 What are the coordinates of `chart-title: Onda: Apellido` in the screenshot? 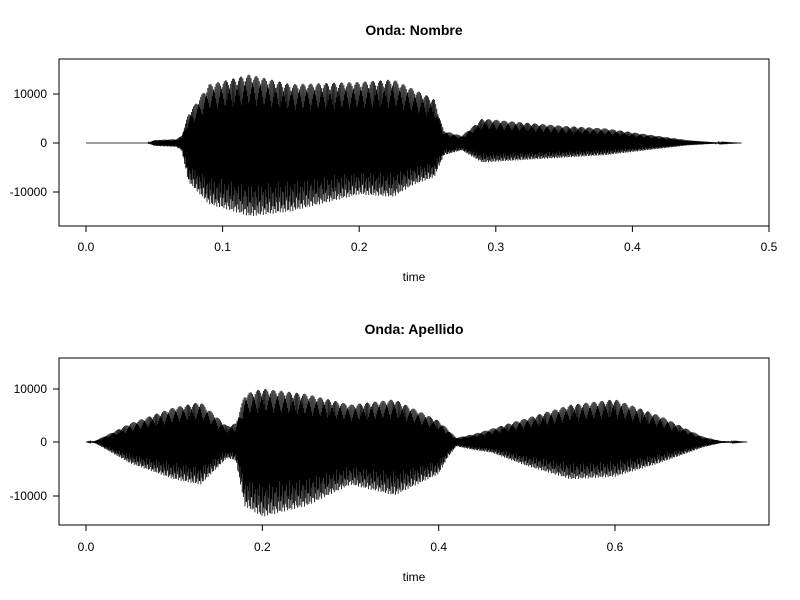 It's located at (413, 329).